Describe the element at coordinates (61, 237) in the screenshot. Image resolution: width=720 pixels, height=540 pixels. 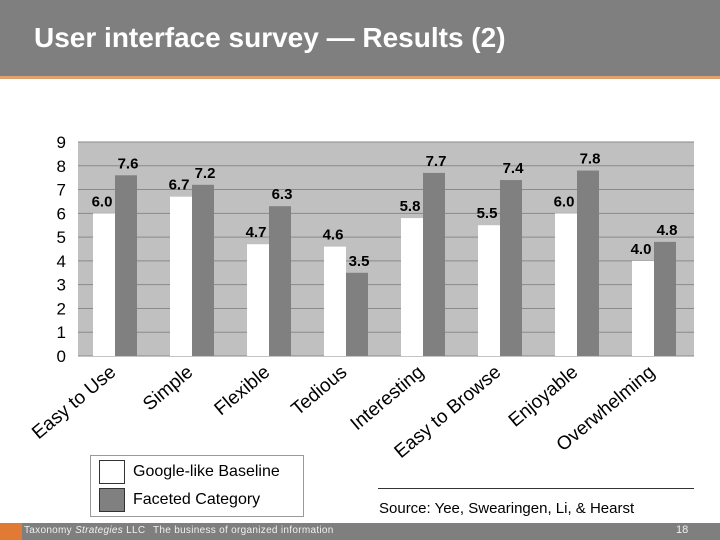
I see `y-tick-label: 5` at that location.